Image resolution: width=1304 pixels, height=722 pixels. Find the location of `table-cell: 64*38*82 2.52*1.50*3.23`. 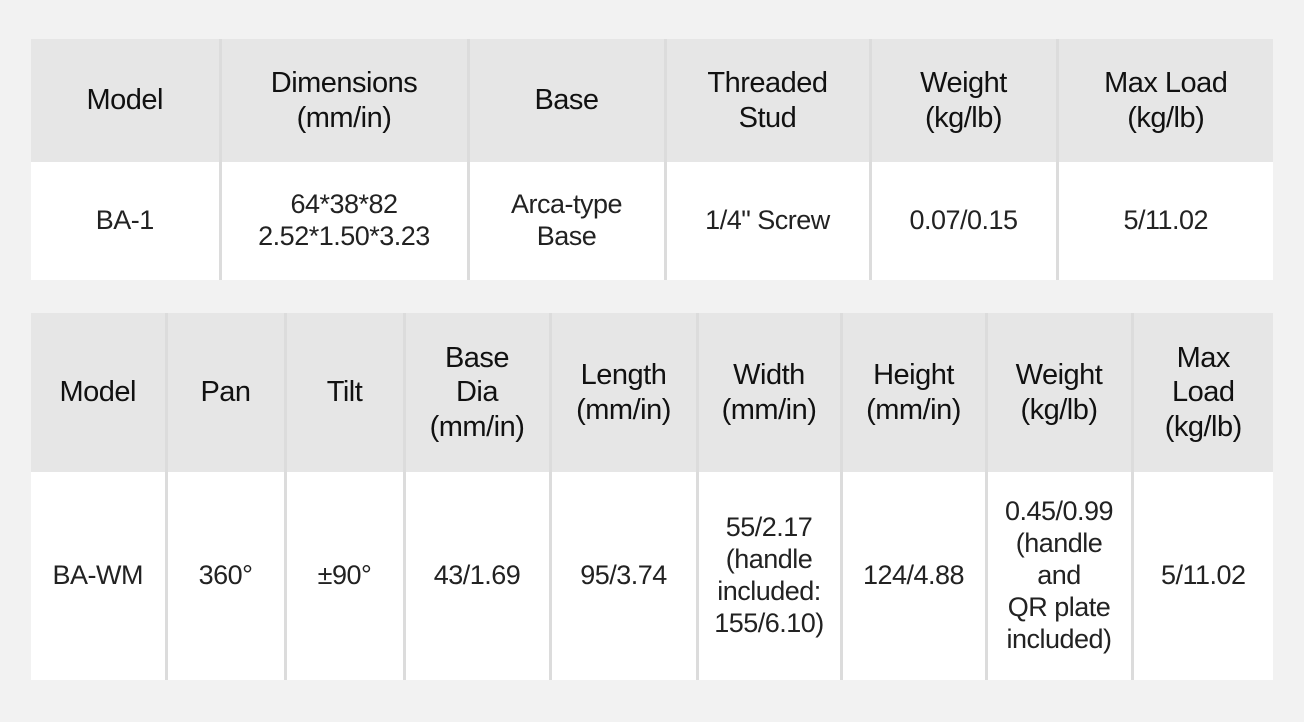

table-cell: 64*38*82 2.52*1.50*3.23 is located at coordinates (343, 221).